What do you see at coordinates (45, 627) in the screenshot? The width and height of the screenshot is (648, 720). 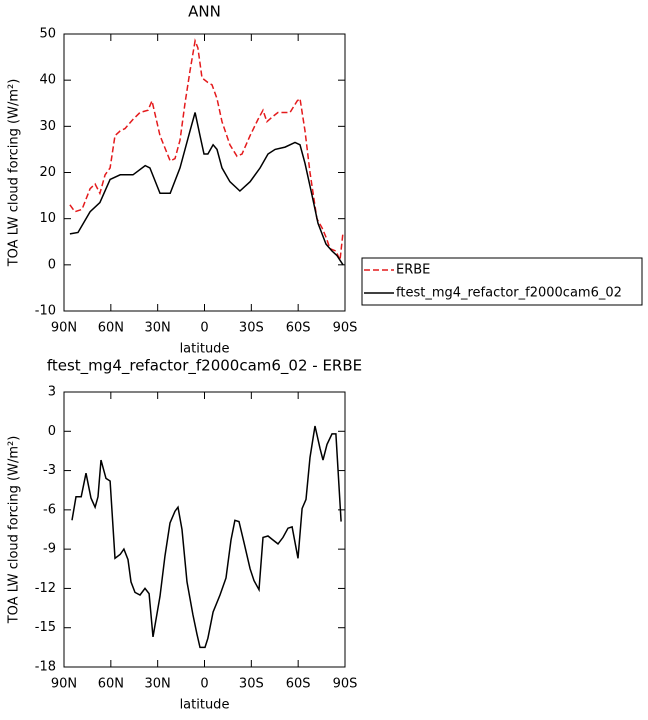 I see `y-tick-label: -15` at bounding box center [45, 627].